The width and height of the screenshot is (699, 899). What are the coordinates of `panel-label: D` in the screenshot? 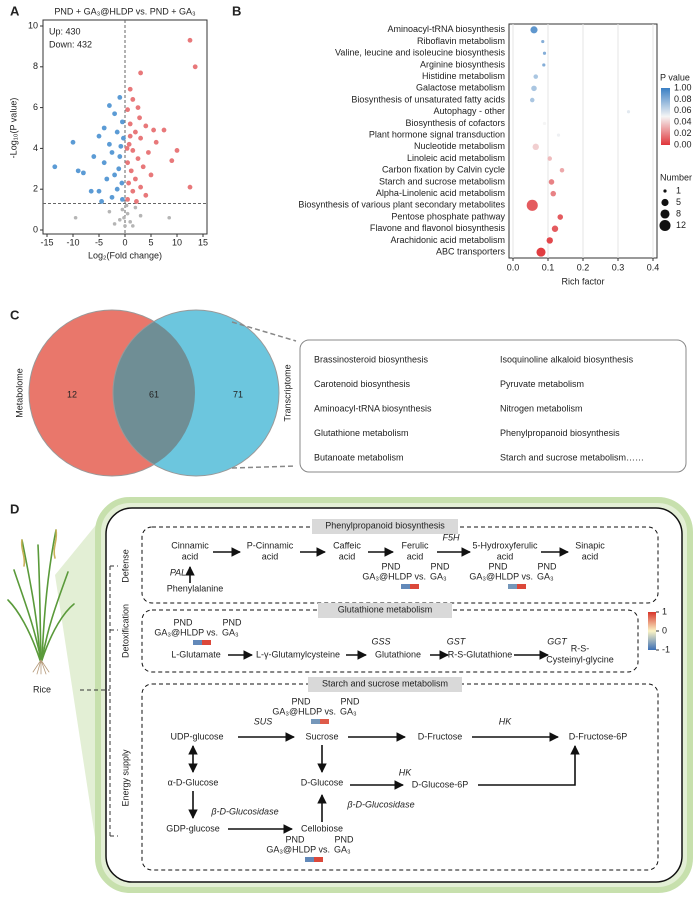 It's located at (14, 508).